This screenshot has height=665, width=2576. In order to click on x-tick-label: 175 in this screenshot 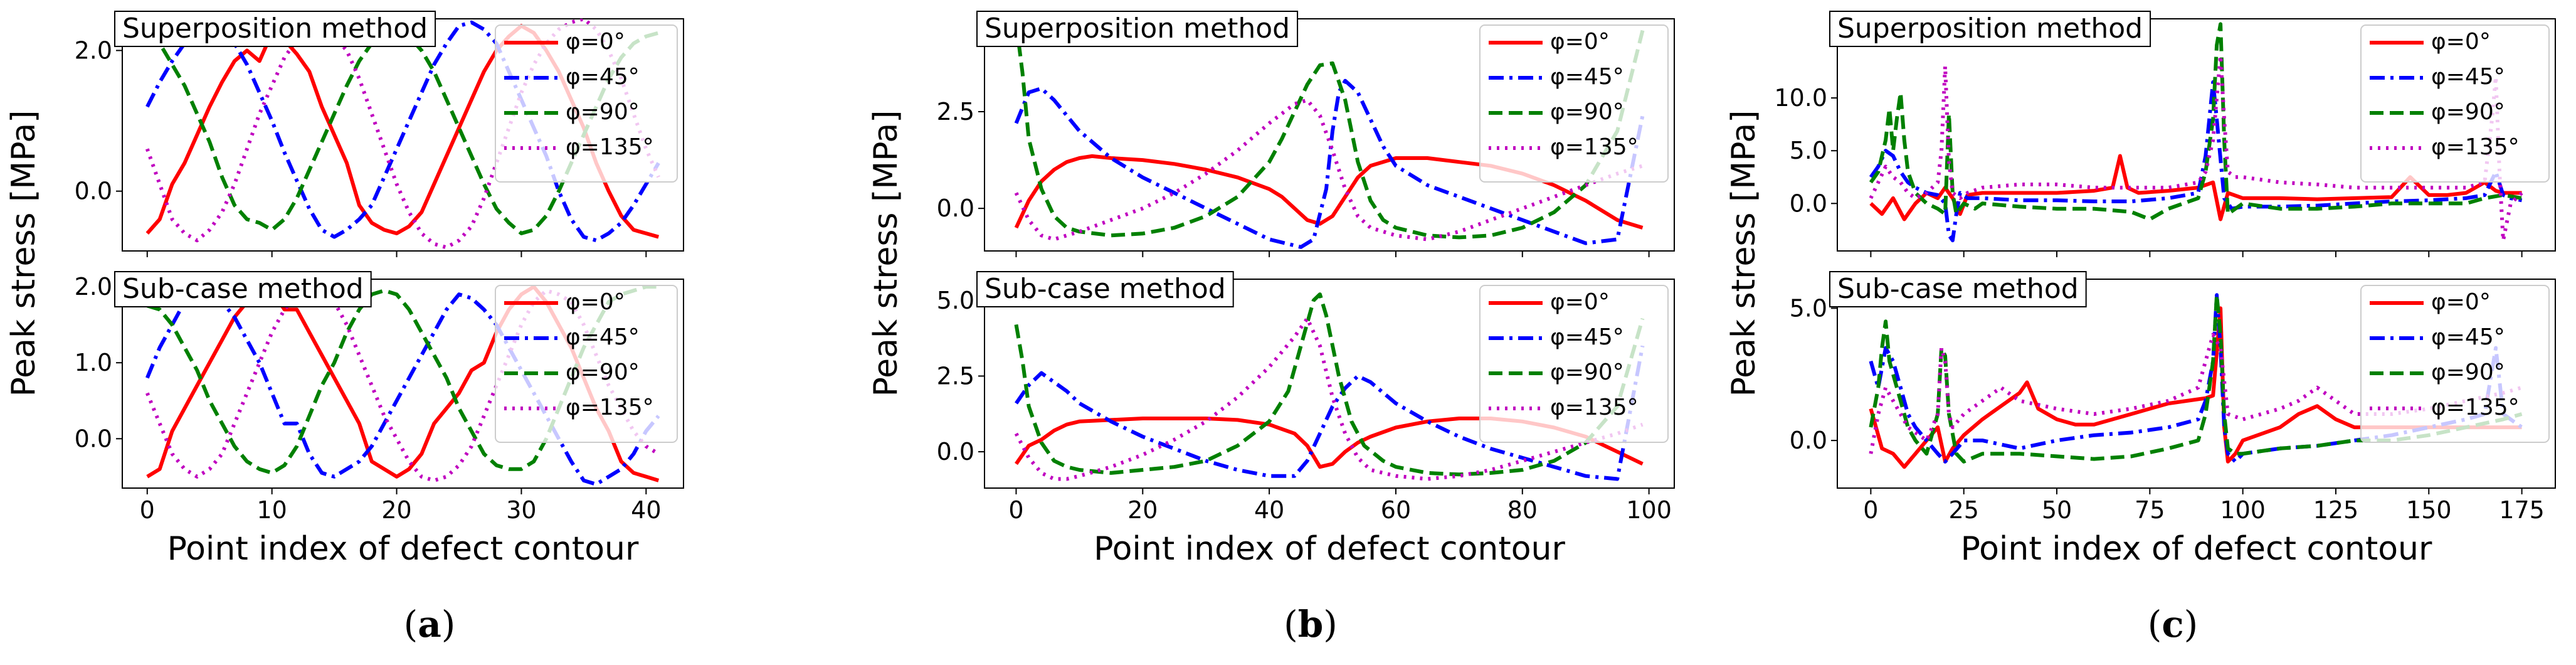, I will do `click(2522, 510)`.